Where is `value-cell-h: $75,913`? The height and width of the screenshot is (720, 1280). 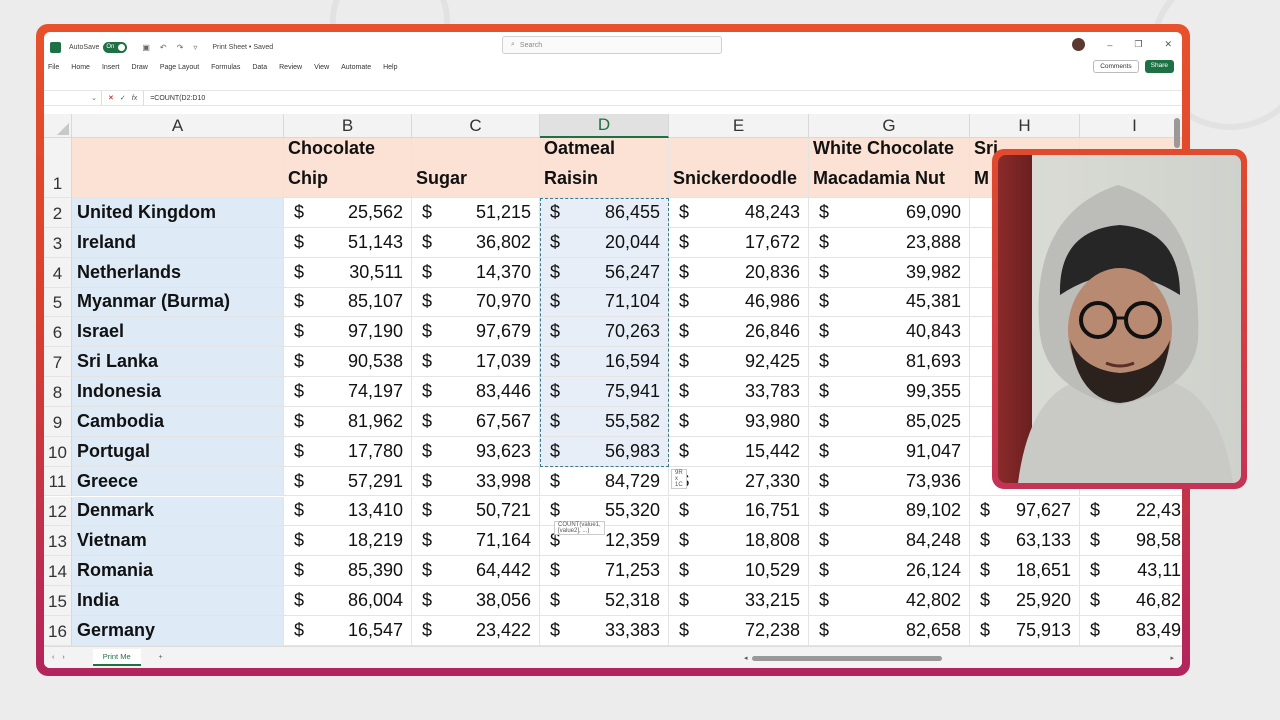 value-cell-h: $75,913 is located at coordinates (1025, 630).